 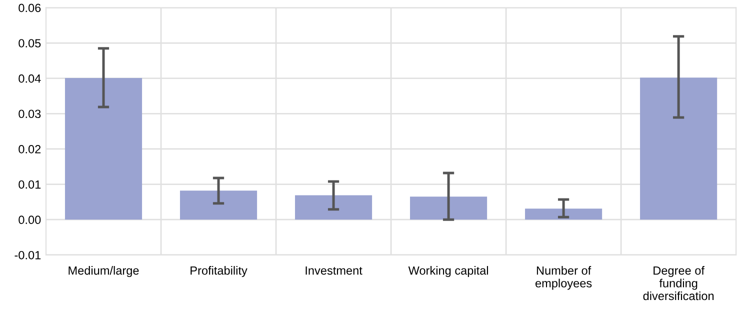 I want to click on y-tick-label: 0.06, so click(x=29, y=8).